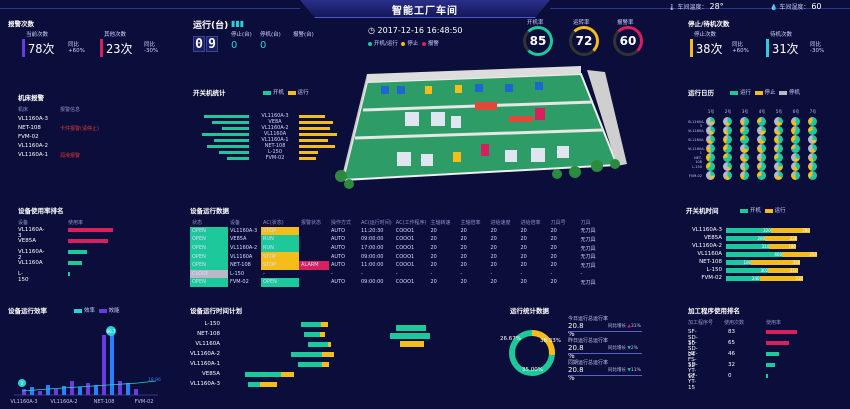 This screenshot has width=850, height=409. What do you see at coordinates (672, 7) in the screenshot?
I see `thermometer-icon: 🌡` at bounding box center [672, 7].